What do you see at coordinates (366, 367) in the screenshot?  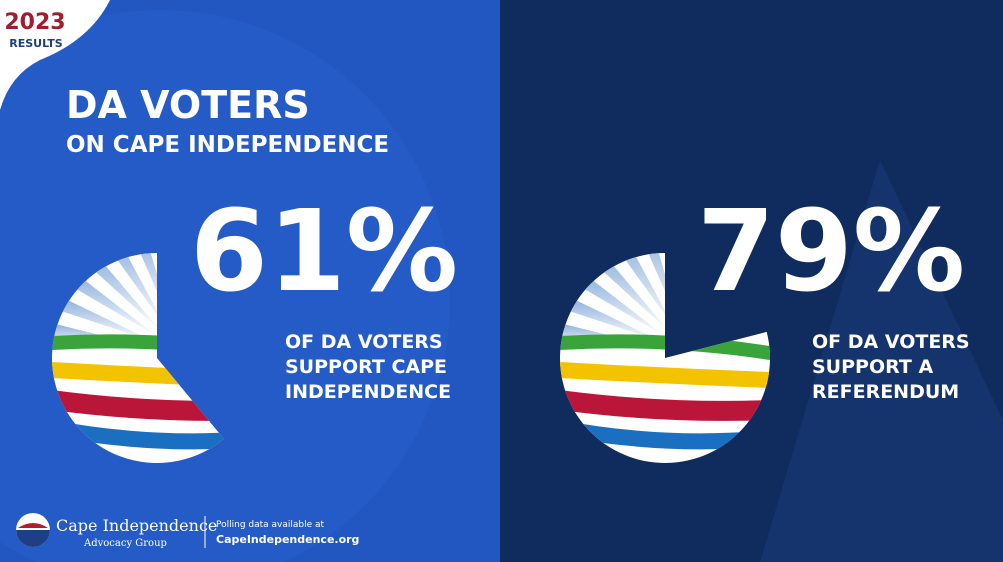 I see `caption: SUPPORT CAPE` at bounding box center [366, 367].